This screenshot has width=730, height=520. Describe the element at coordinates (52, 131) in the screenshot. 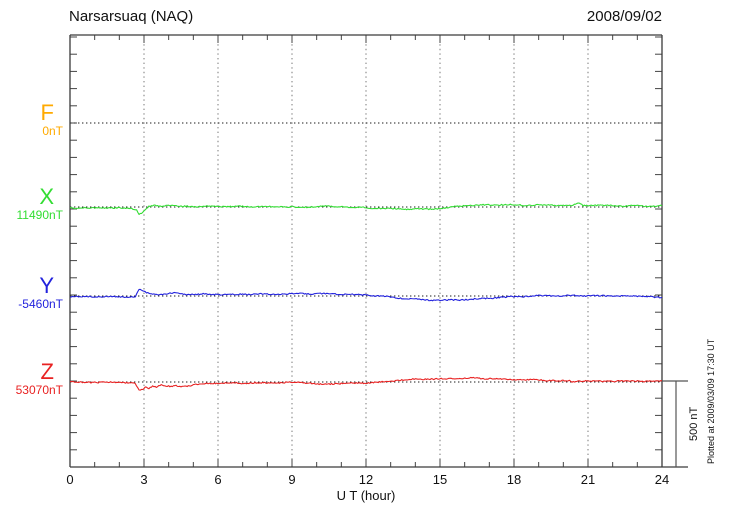

I see `channel-offset-f: 0nT` at that location.